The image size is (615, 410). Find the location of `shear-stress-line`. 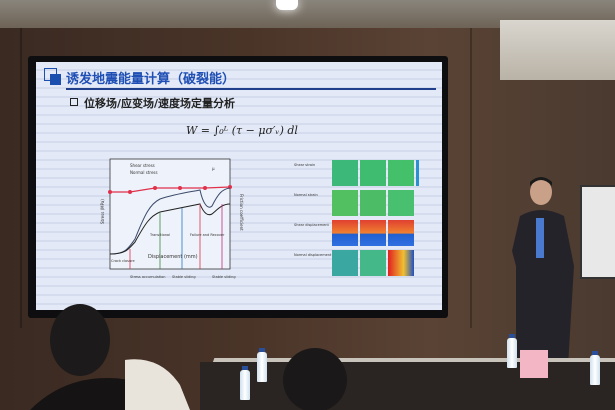

shear-stress-line is located at coordinates (170, 229).